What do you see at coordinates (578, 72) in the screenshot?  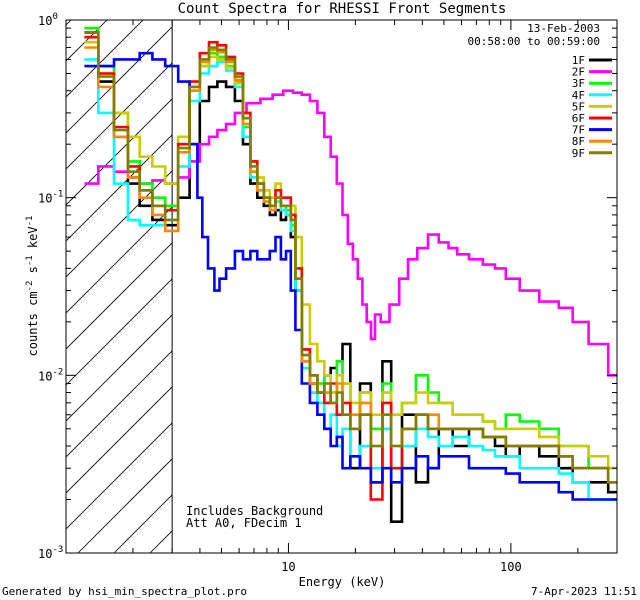 I see `legend-label-2F: 2F` at bounding box center [578, 72].